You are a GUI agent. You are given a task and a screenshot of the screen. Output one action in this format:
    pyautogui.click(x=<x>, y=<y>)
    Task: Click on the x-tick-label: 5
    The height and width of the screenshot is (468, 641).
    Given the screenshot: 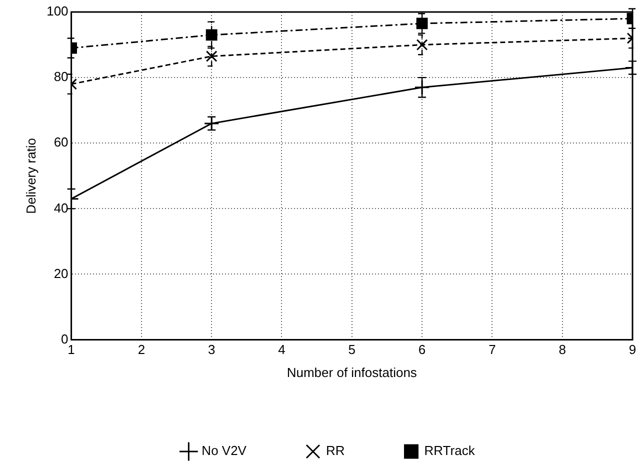 What is the action you would take?
    pyautogui.click(x=352, y=350)
    